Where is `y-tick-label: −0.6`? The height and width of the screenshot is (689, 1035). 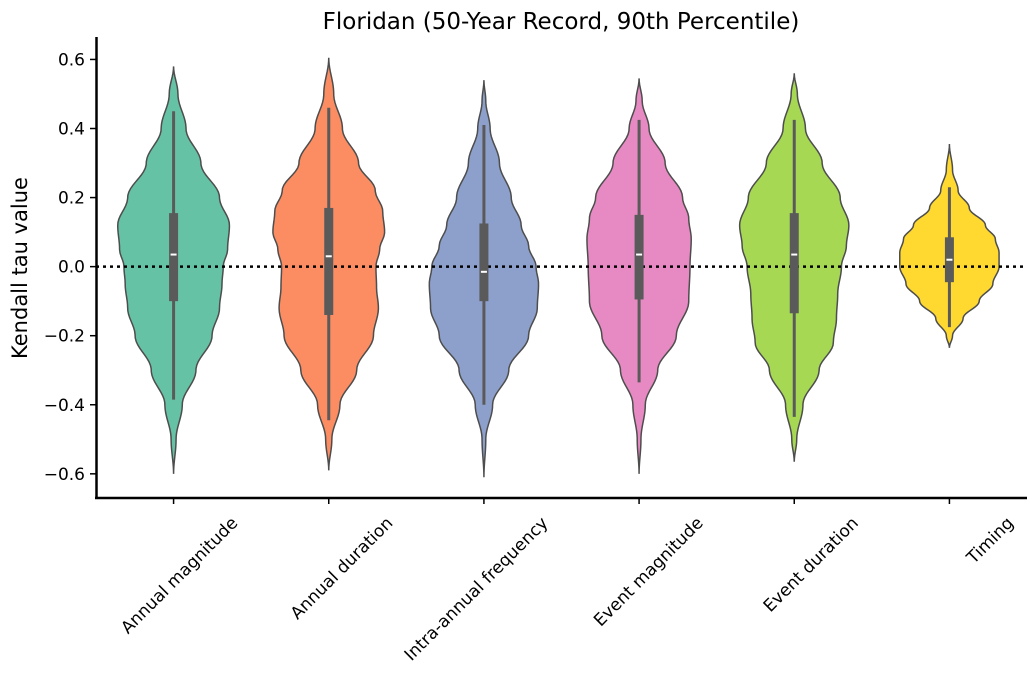 y-tick-label: −0.6 is located at coordinates (64, 475).